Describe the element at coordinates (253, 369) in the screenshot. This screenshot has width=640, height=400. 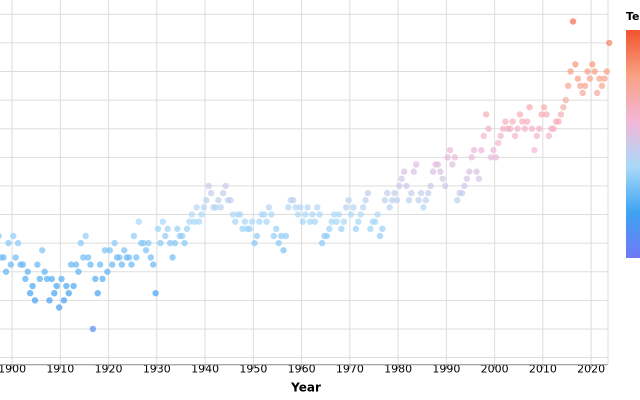
I see `x-tick-label: 1950` at that location.